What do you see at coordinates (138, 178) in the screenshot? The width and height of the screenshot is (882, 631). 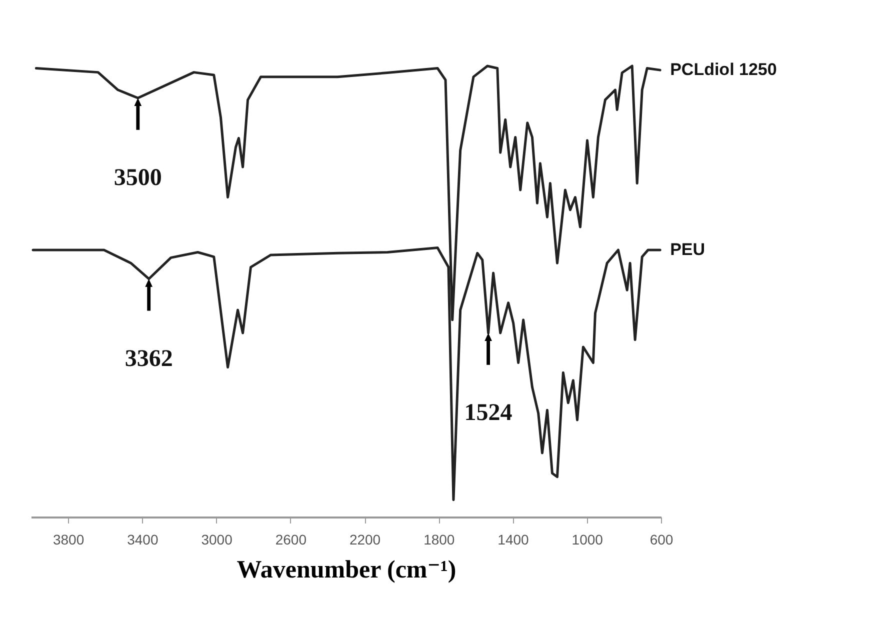 I see `annotation: 3500` at bounding box center [138, 178].